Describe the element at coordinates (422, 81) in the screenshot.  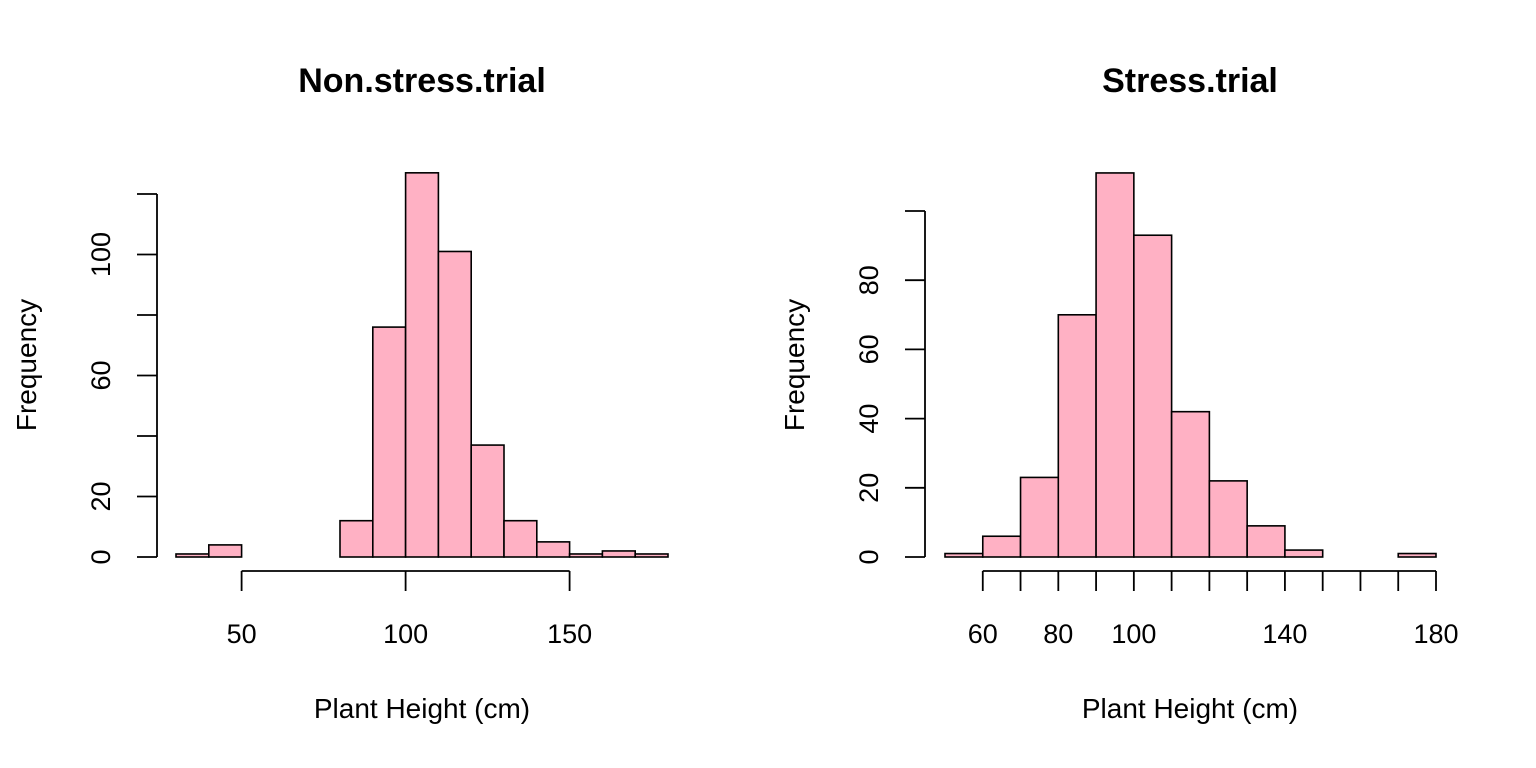
I see `chart-title: Non.stress.trial` at that location.